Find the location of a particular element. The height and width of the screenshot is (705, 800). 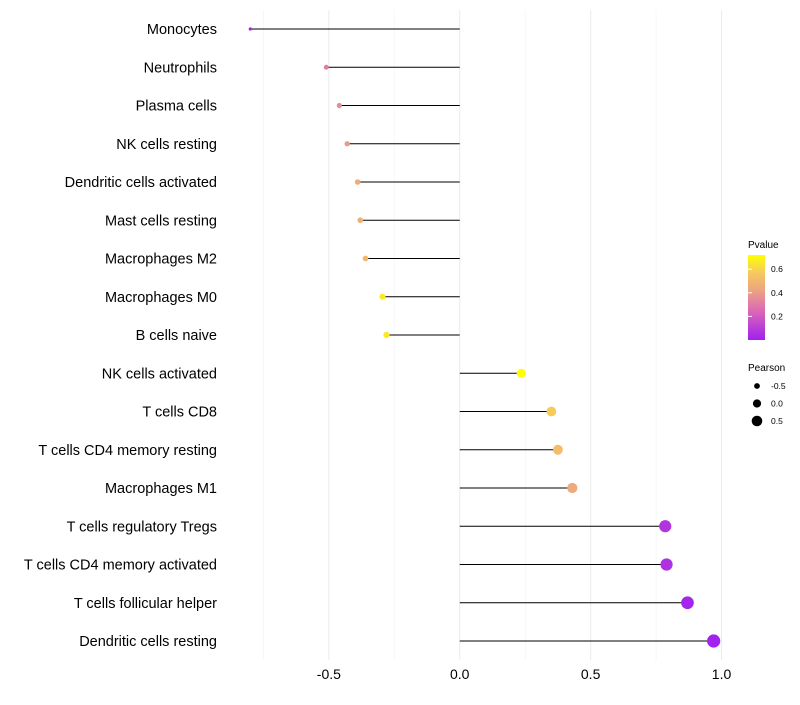

category-label: Macrophages M0 is located at coordinates (161, 298).